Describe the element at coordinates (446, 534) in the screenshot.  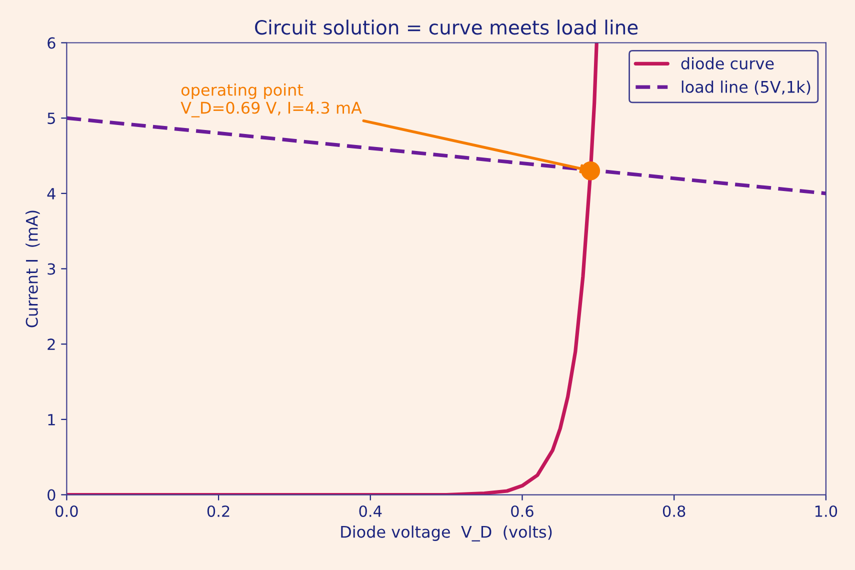
I see `x-axis-title: Diode voltage V_D (volts)` at that location.